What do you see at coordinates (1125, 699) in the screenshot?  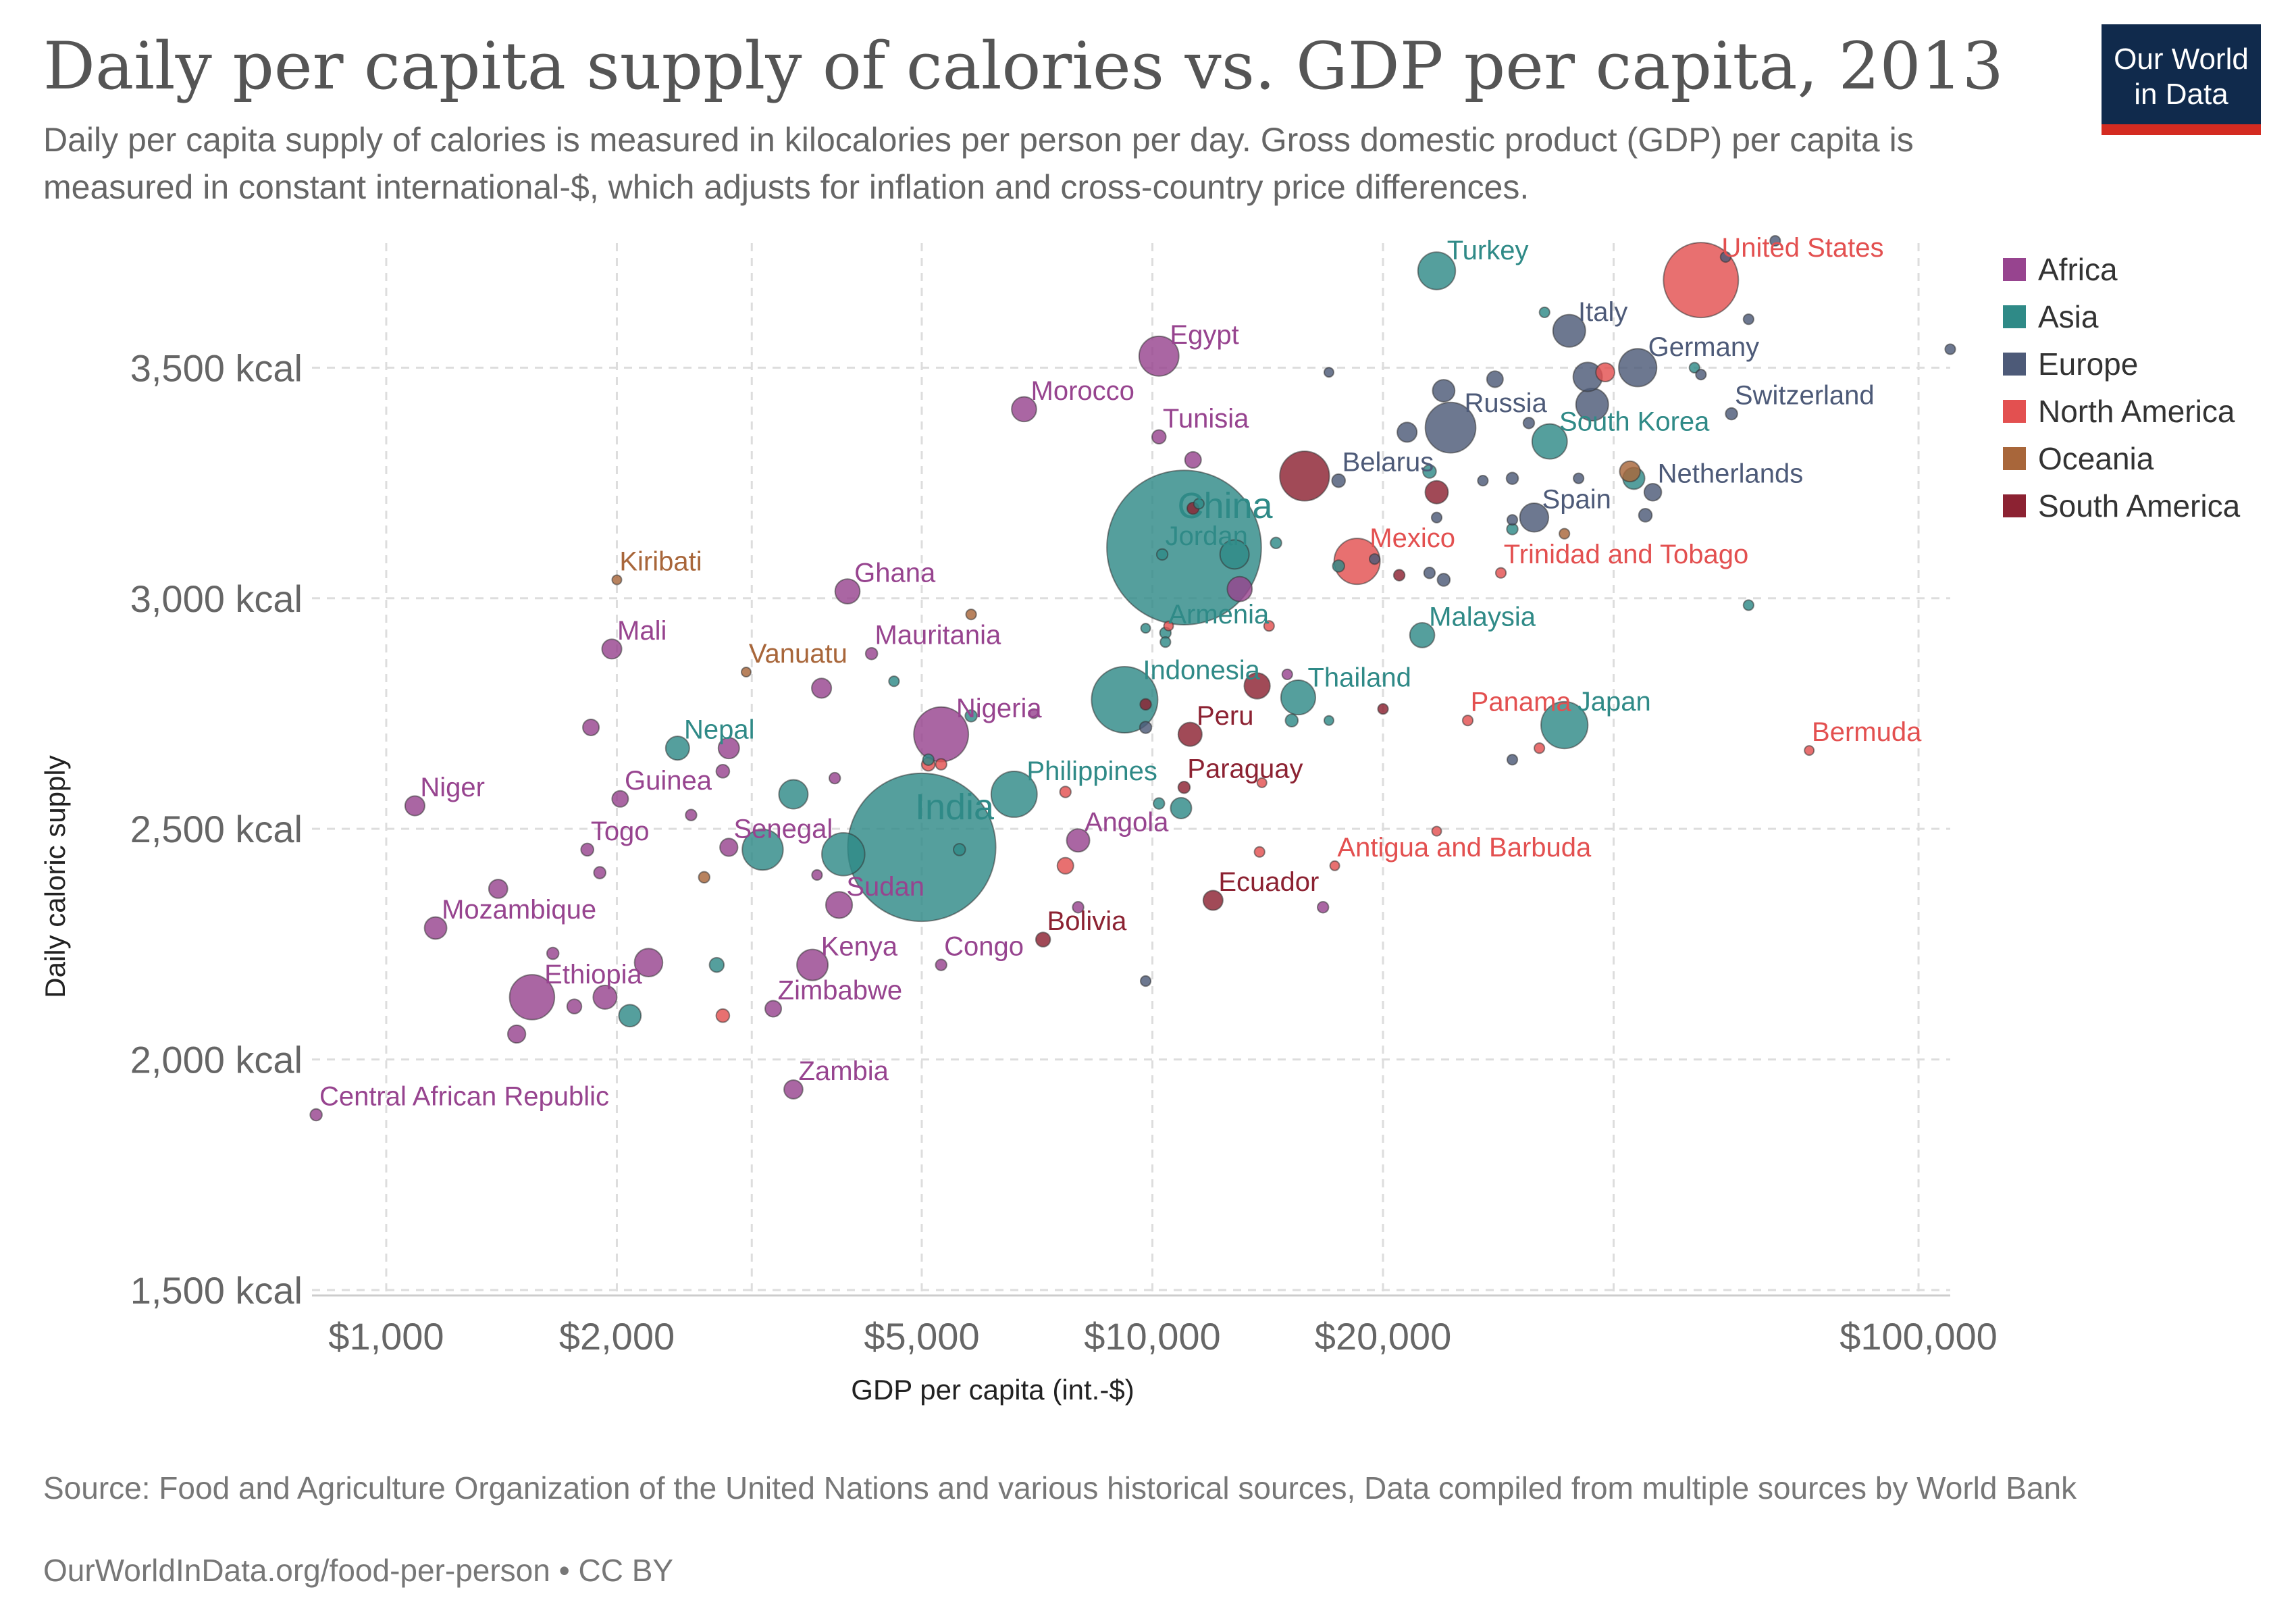 I see `point-indonesia` at bounding box center [1125, 699].